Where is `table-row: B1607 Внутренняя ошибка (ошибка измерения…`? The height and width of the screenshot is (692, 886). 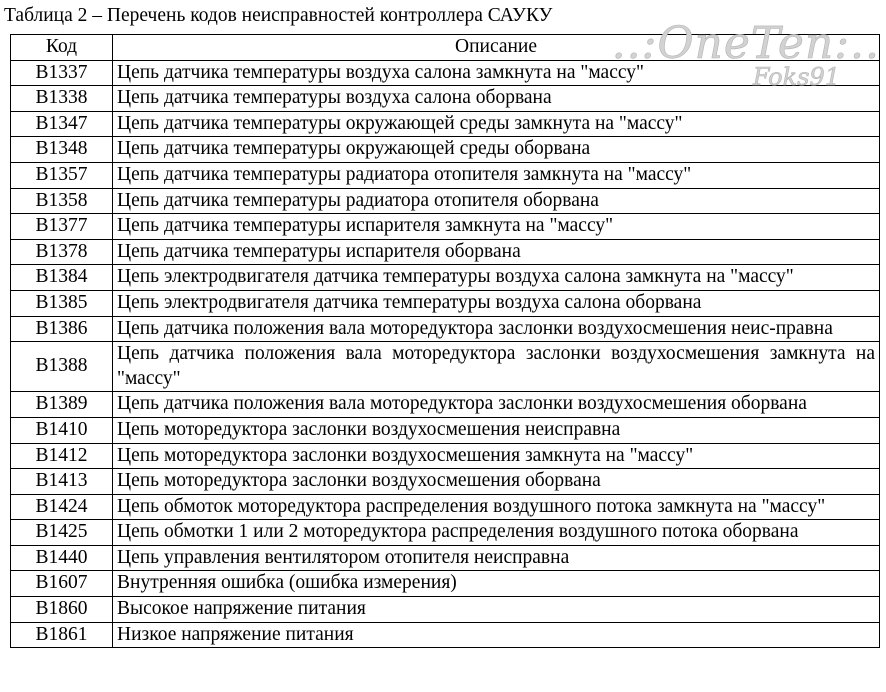 table-row: B1607 Внутренняя ошибка (ошибка измерения… is located at coordinates (445, 584).